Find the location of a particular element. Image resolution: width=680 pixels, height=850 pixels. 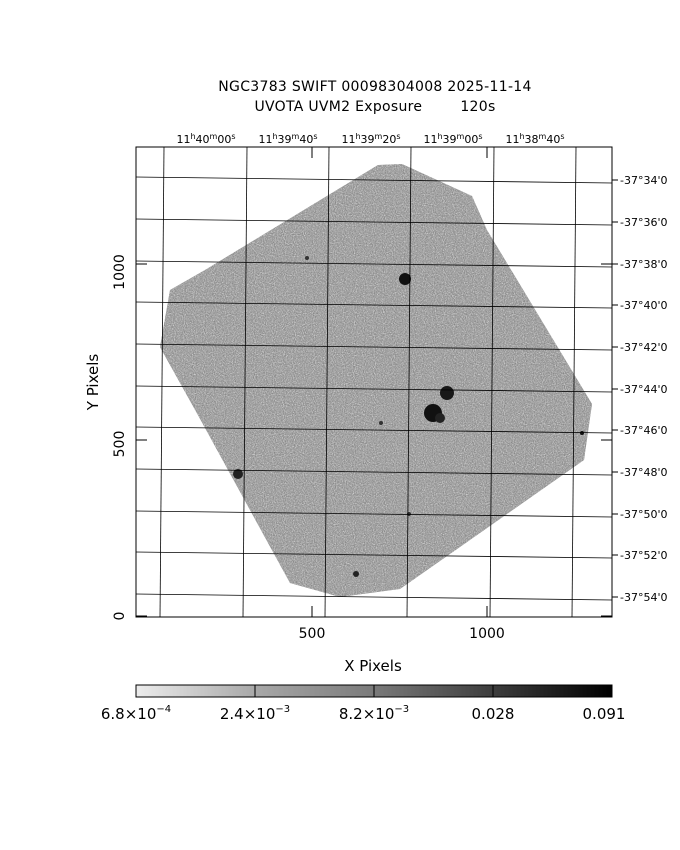

dec-tick-label: -37°40'0 is located at coordinates (644, 305).